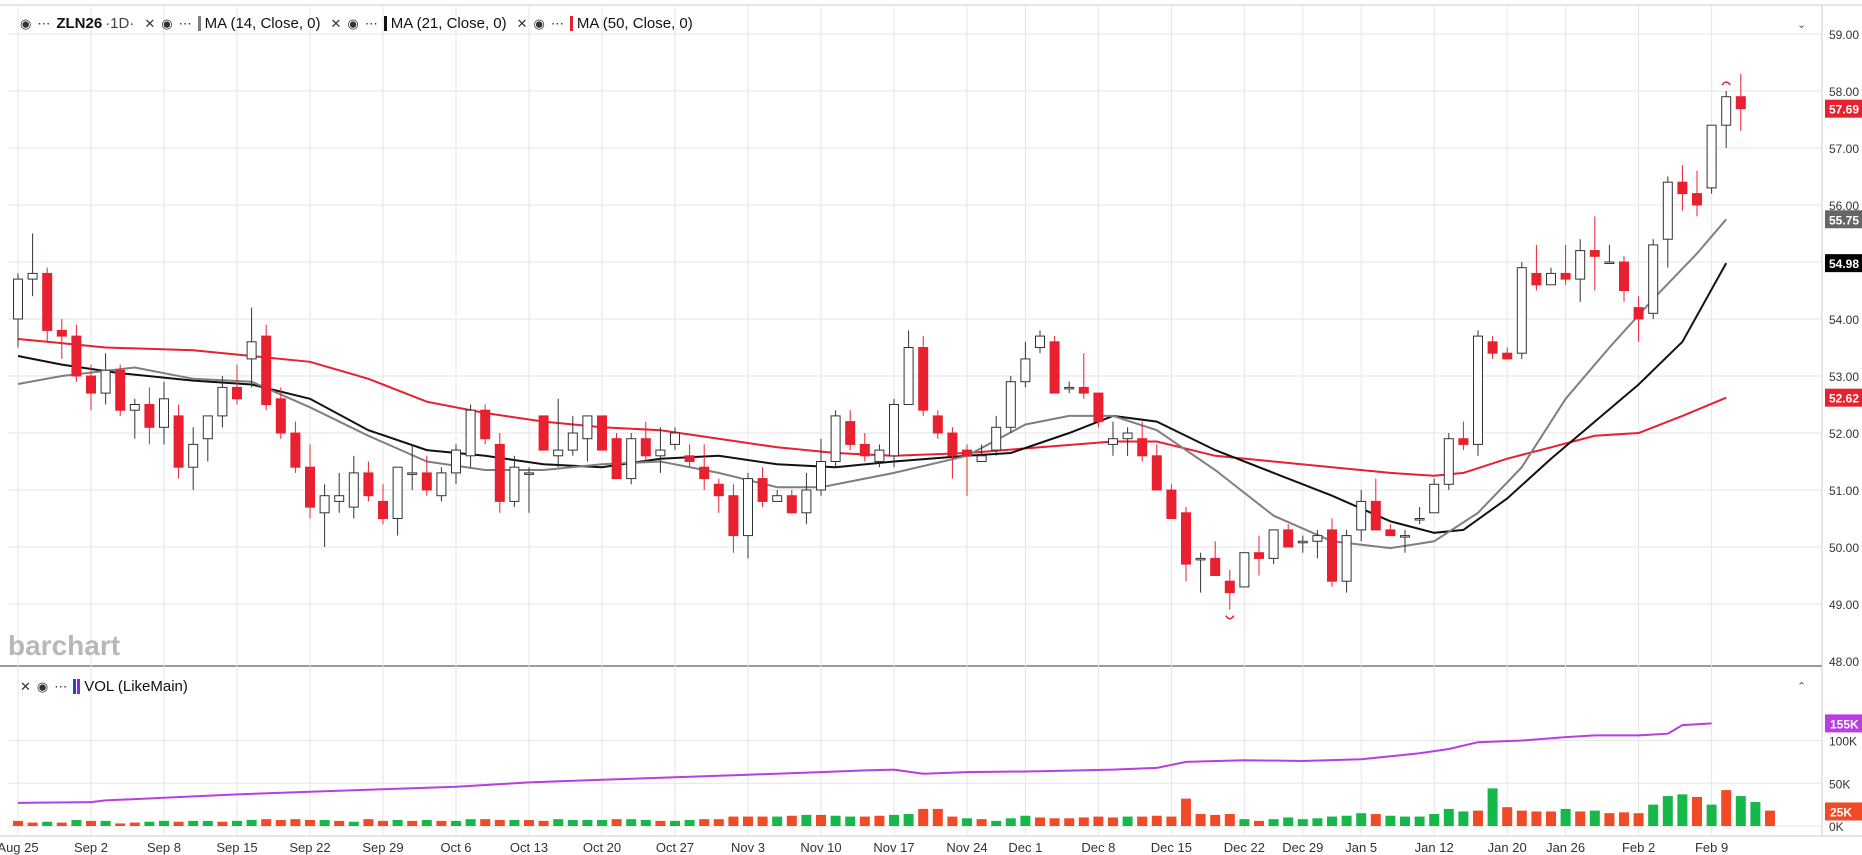 The height and width of the screenshot is (855, 1862). Describe the element at coordinates (1802, 687) in the screenshot. I see `chevron-up-icon: ⌃` at that location.